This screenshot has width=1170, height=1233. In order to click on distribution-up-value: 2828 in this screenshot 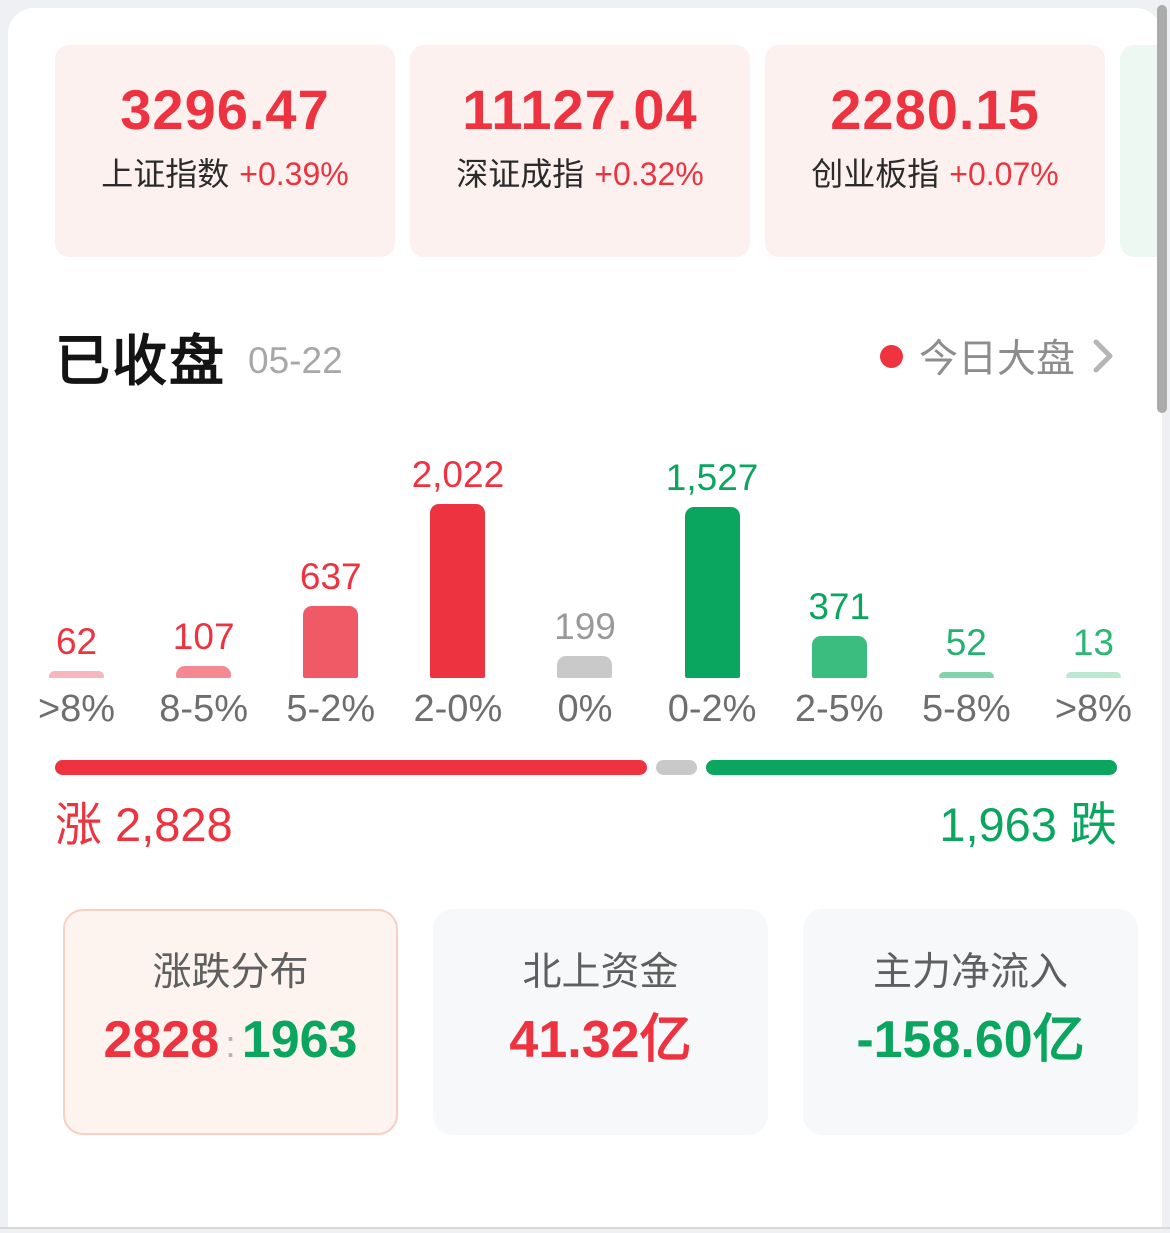, I will do `click(161, 1040)`.